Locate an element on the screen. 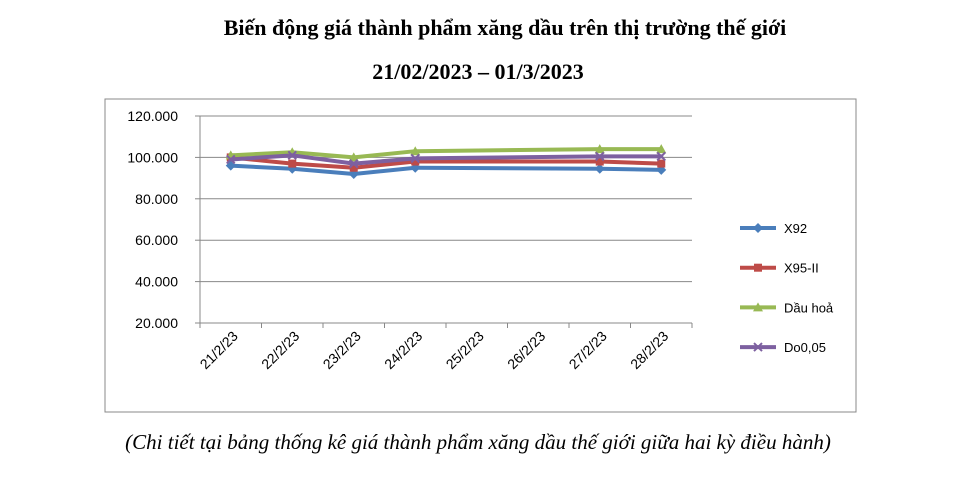  x-tick-label: 22/2/23 is located at coordinates (280, 350).